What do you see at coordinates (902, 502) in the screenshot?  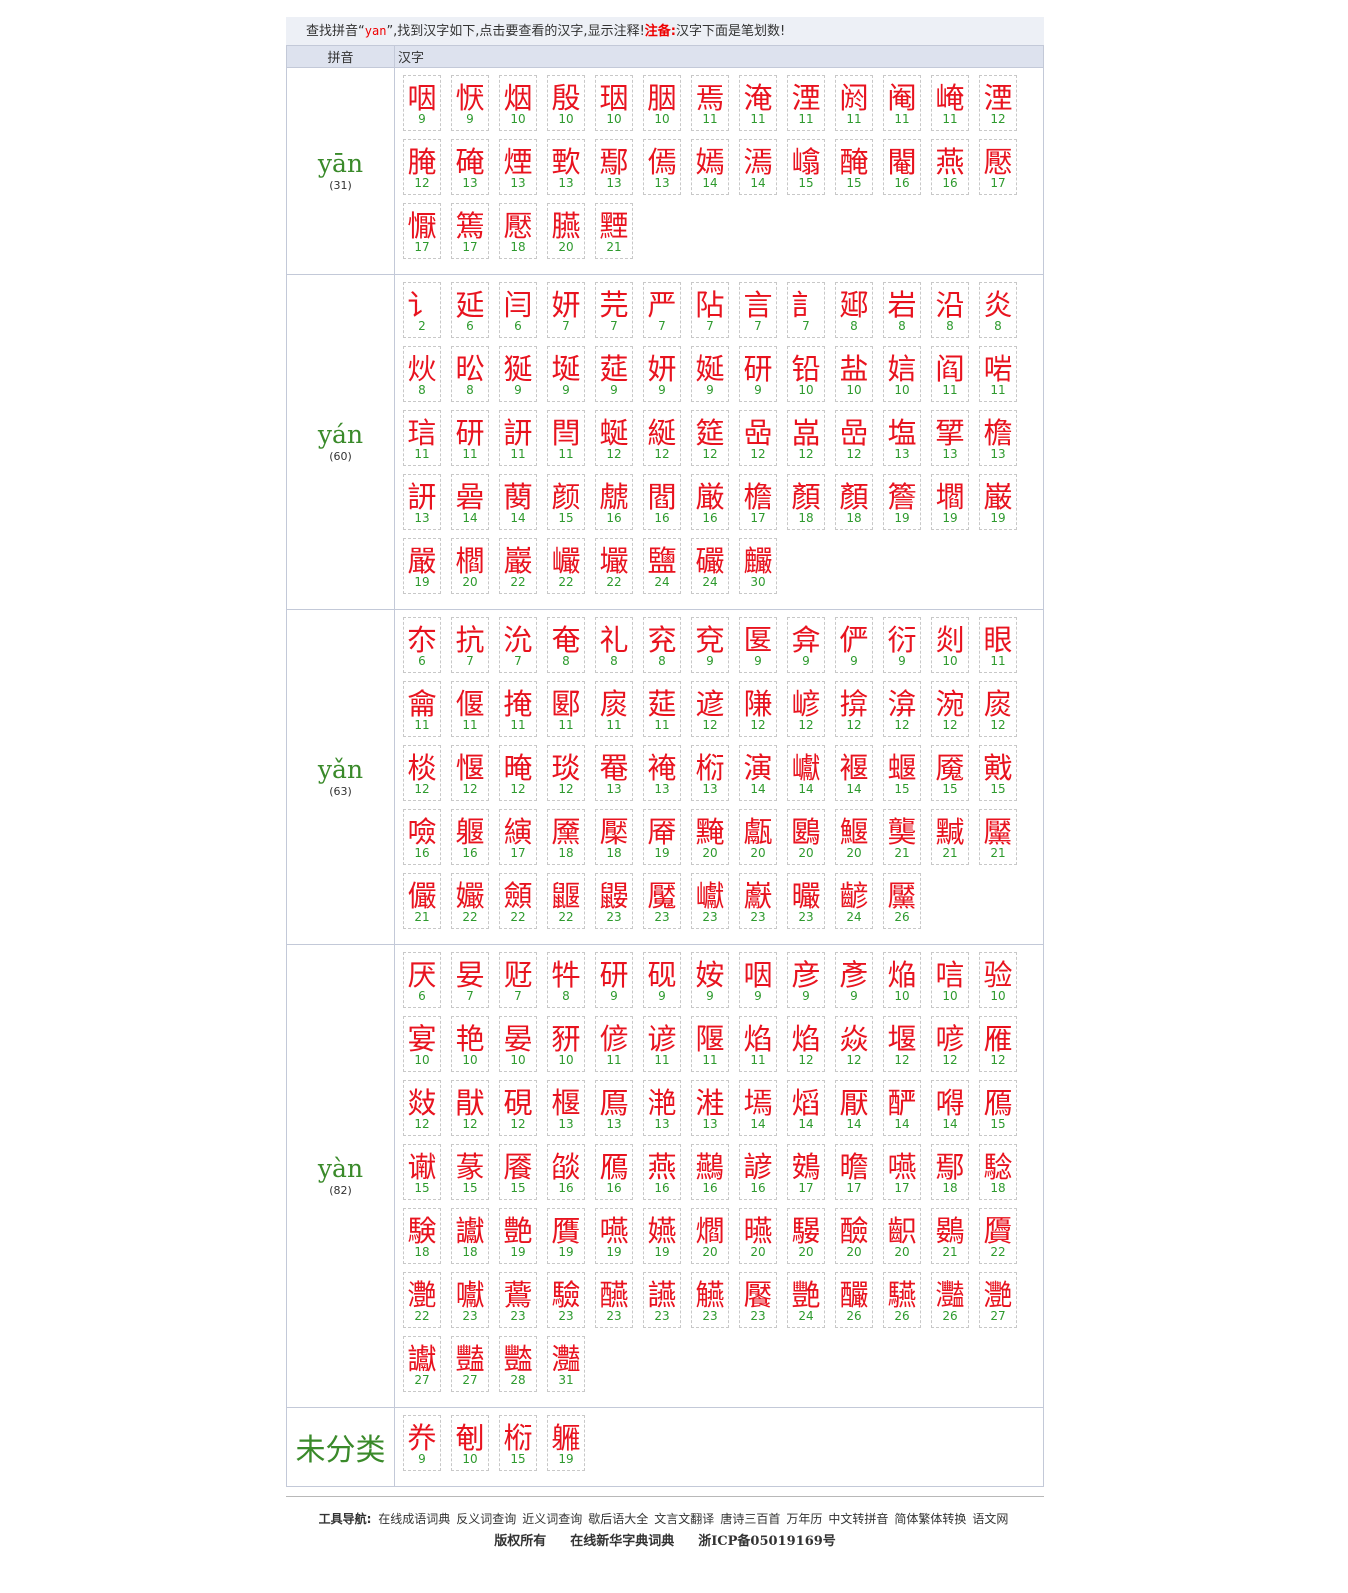 I see `hanzi-link: 簷 19` at bounding box center [902, 502].